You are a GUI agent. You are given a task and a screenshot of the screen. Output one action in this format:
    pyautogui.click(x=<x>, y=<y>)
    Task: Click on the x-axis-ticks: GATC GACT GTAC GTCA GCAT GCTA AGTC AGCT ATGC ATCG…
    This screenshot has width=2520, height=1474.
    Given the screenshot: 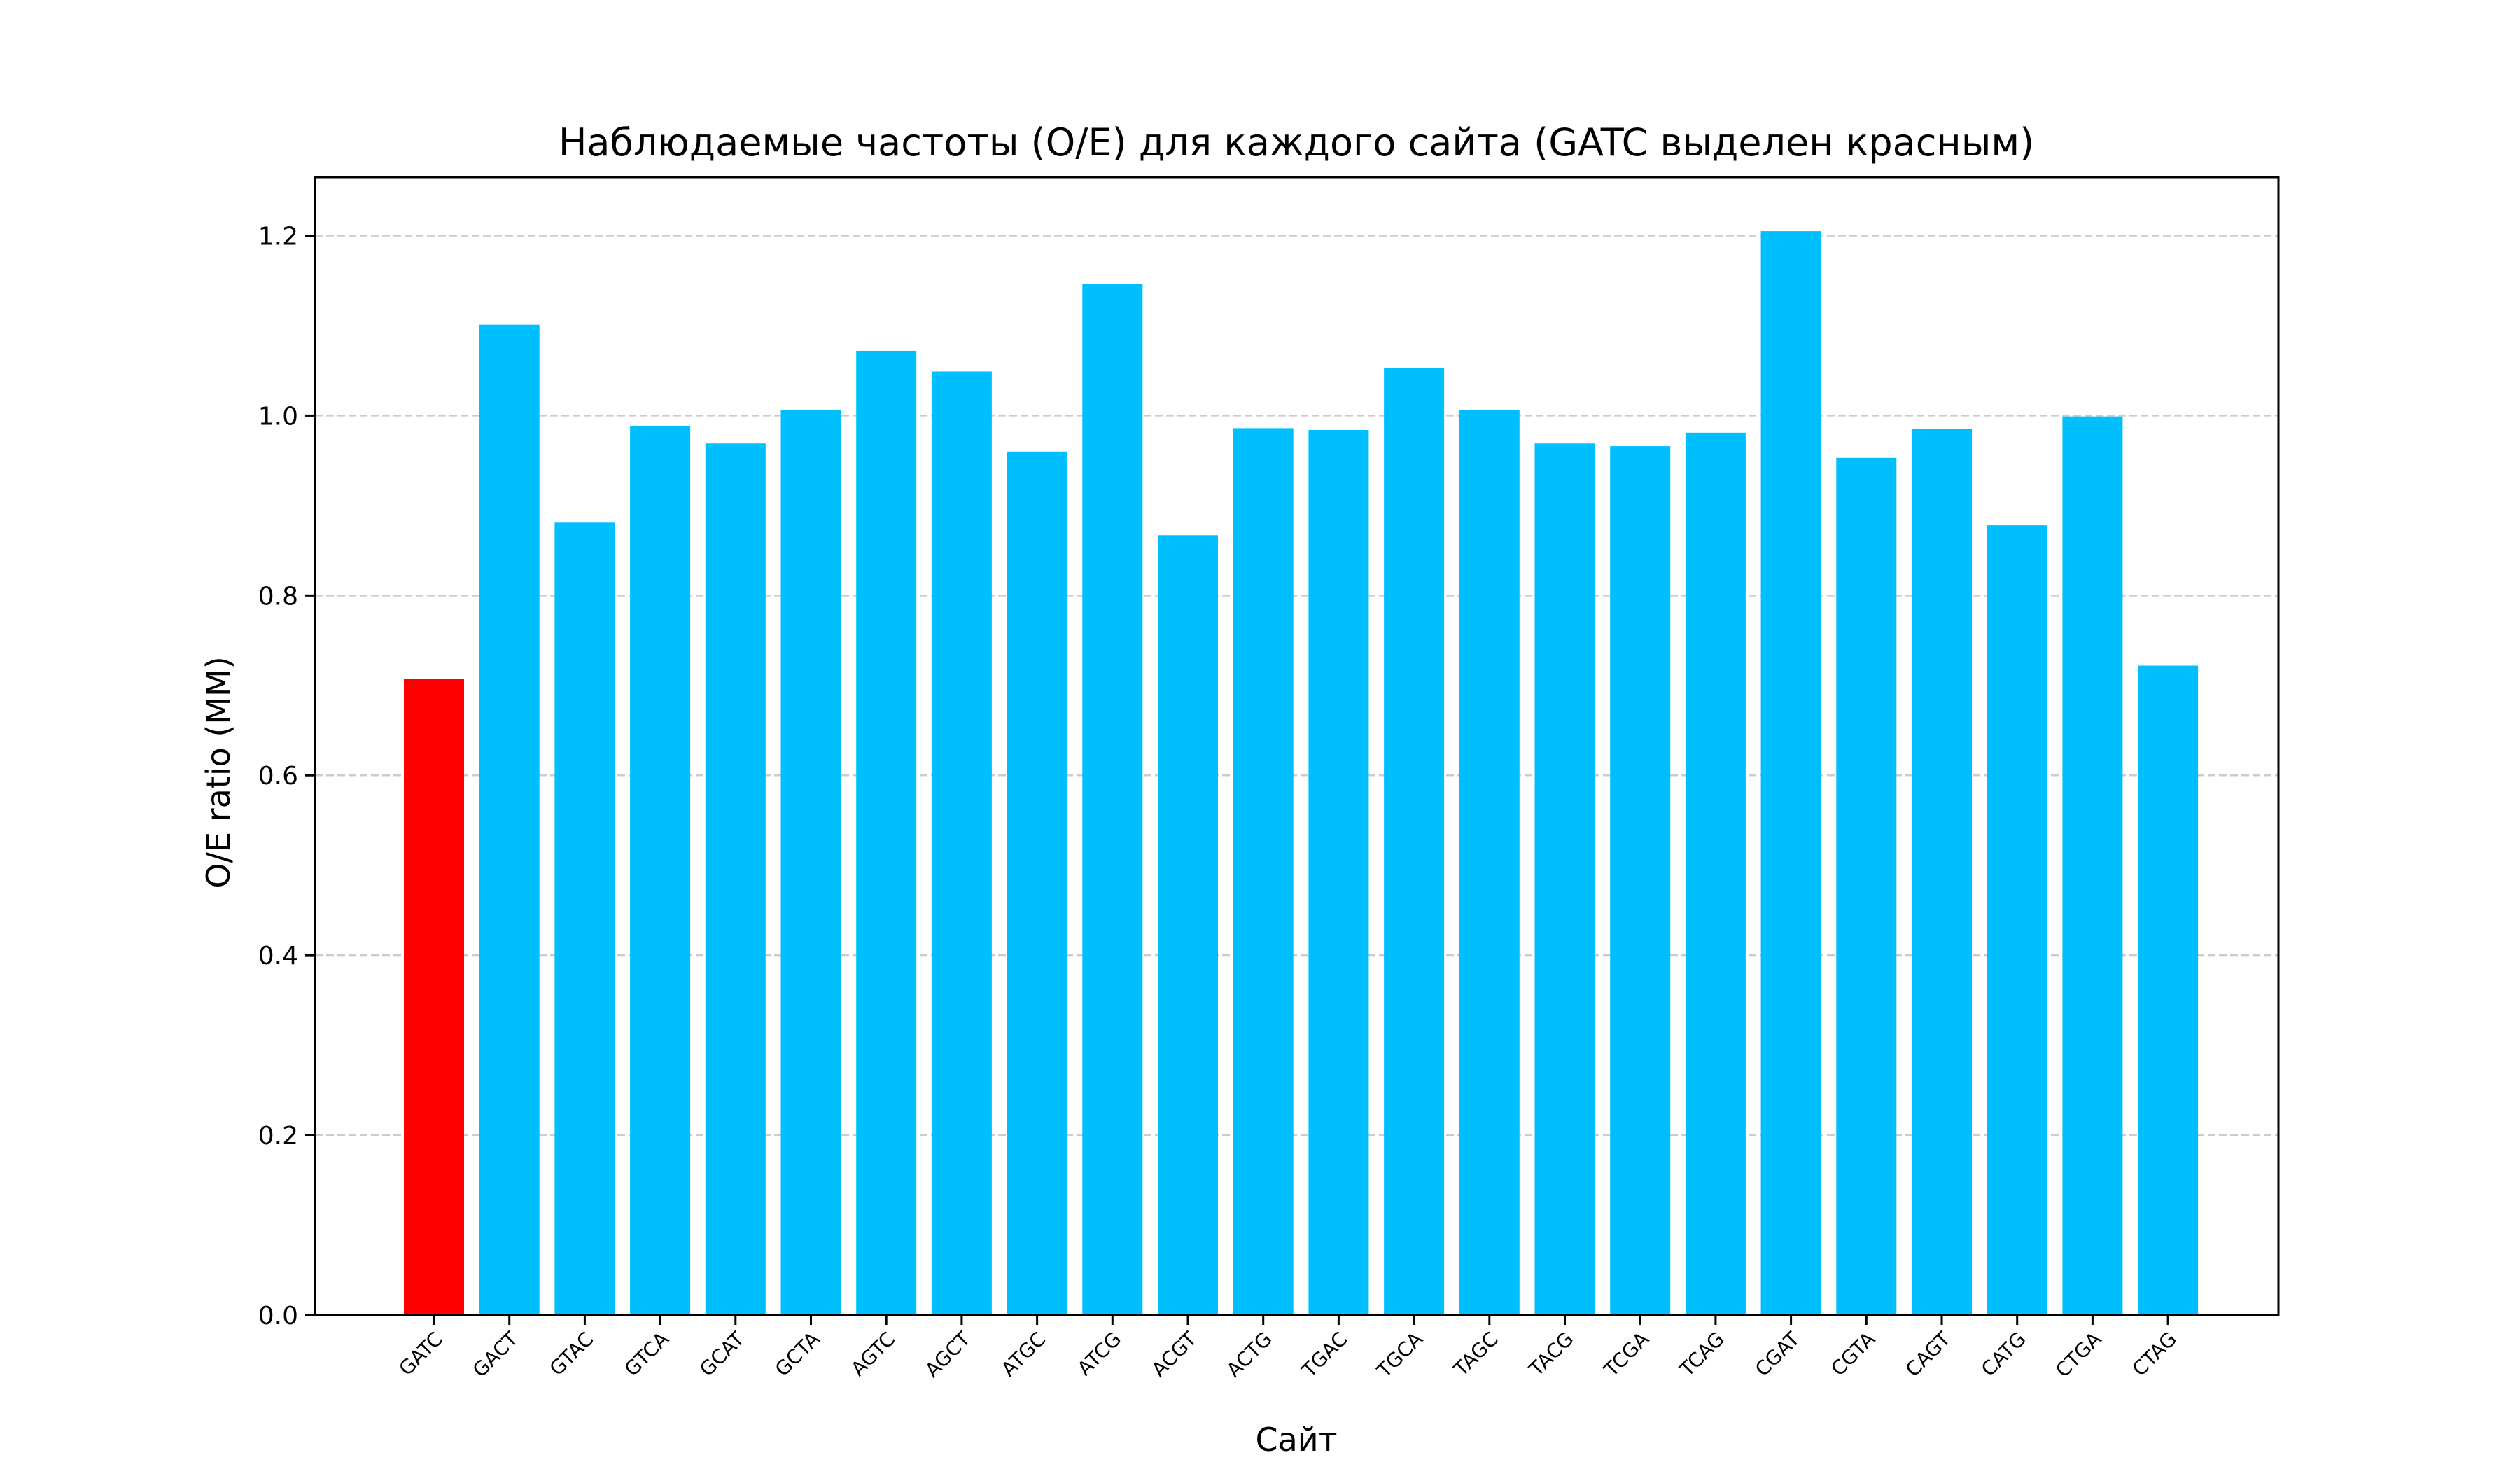 What is the action you would take?
    pyautogui.click(x=1287, y=1348)
    